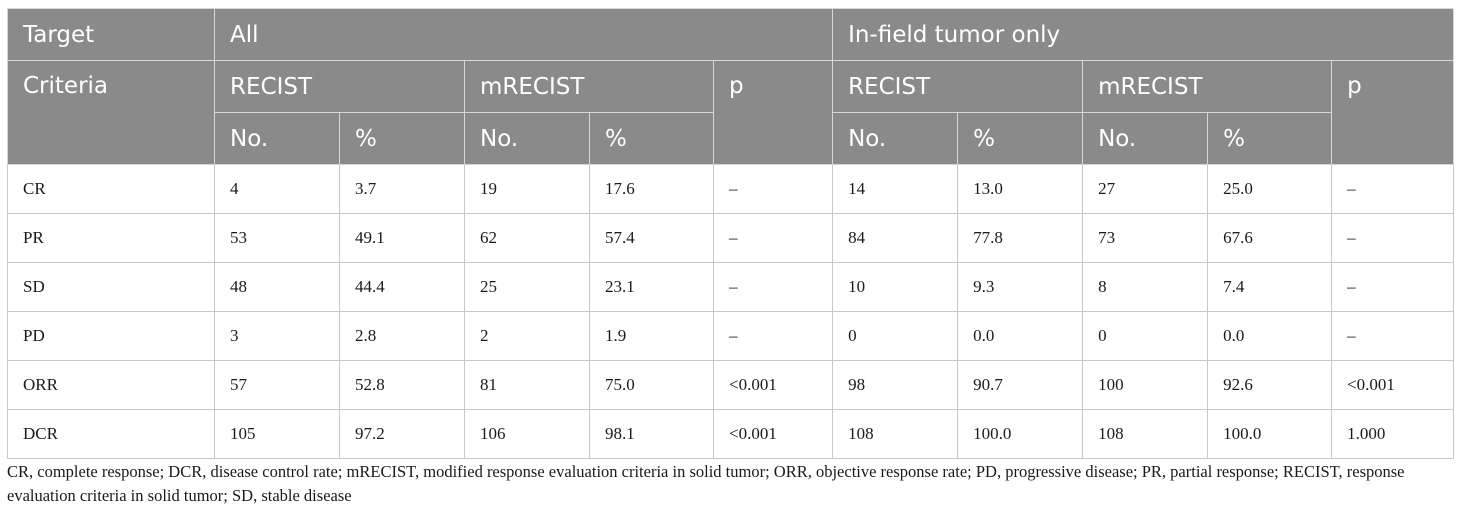  What do you see at coordinates (651, 189) in the screenshot?
I see `cell: 17.6` at bounding box center [651, 189].